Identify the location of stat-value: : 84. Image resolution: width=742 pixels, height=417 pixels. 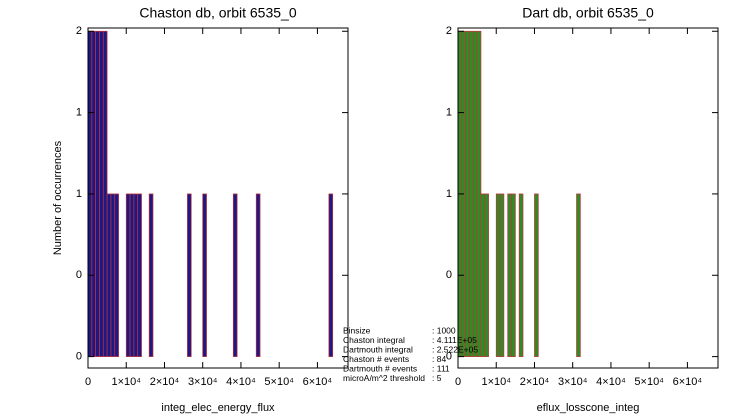
(439, 359).